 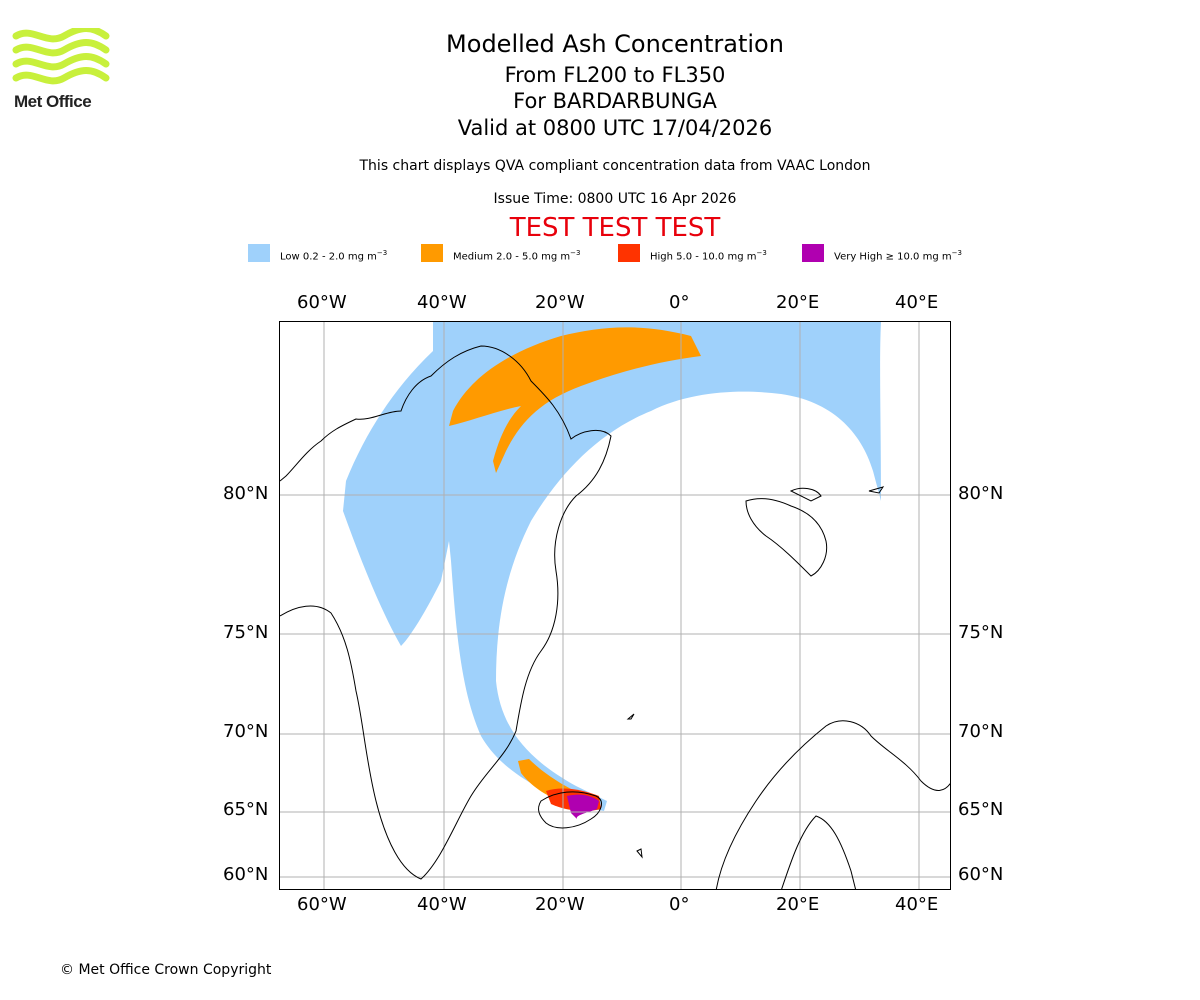 I want to click on lat-label-left: 60°N, so click(x=246, y=874).